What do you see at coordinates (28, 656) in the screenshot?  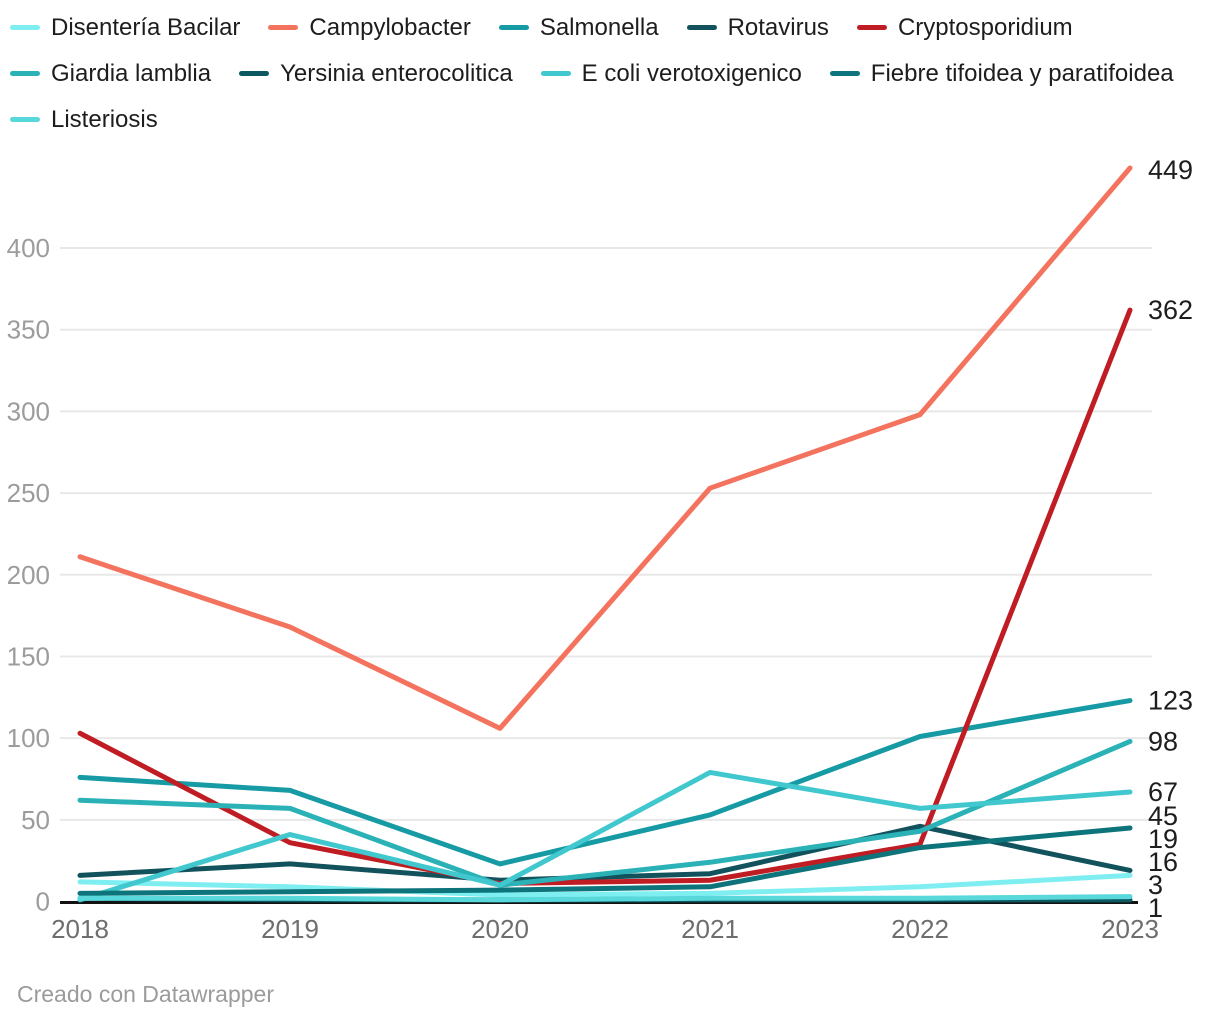 I see `y-axis-tick-label: 150` at bounding box center [28, 656].